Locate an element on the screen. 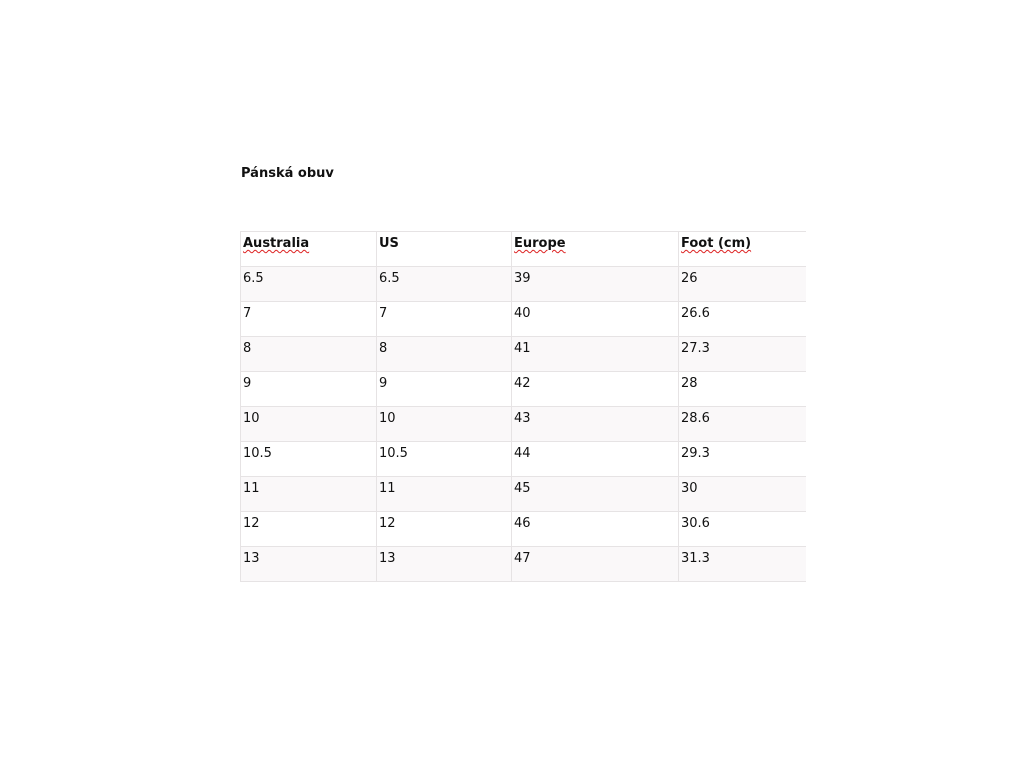  table-row: 7 7 40 26.6 is located at coordinates (523, 319).